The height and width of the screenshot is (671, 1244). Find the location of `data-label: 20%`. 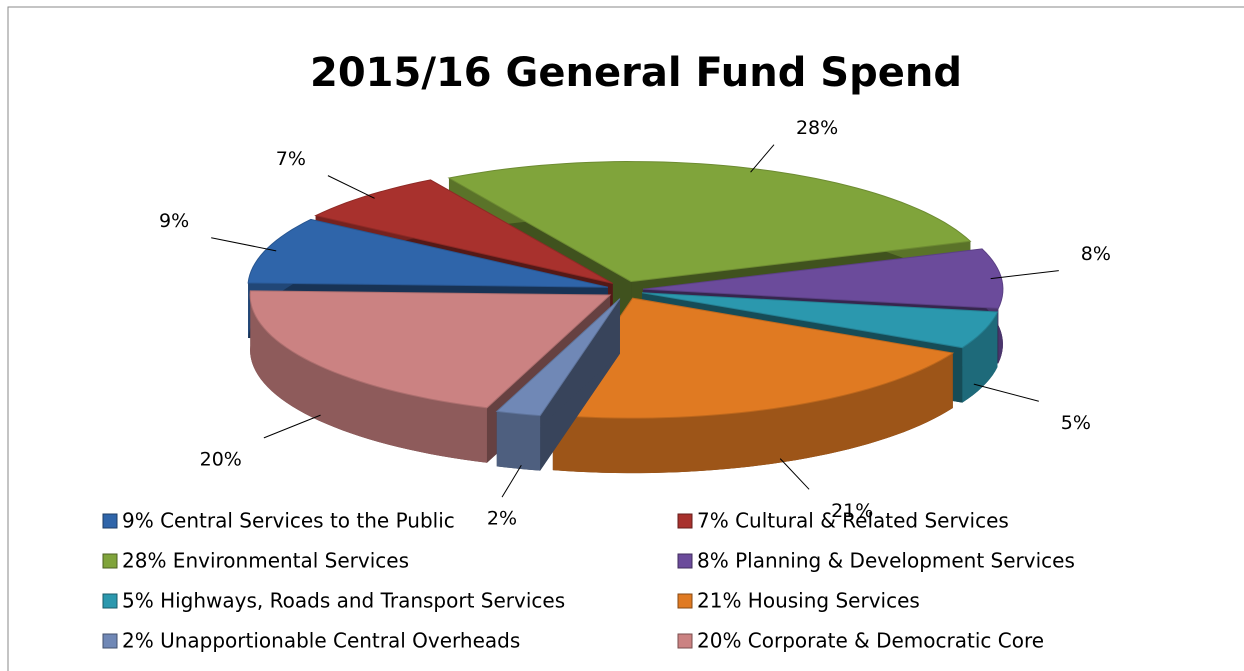

data-label: 20% is located at coordinates (221, 459).